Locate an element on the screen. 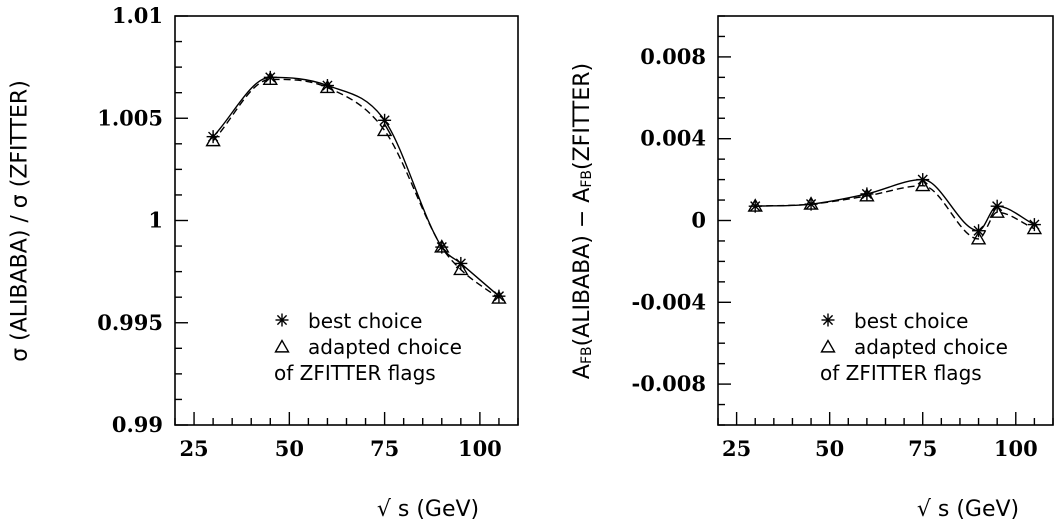 The image size is (1063, 531). y-tick-label: 1 is located at coordinates (155, 220).